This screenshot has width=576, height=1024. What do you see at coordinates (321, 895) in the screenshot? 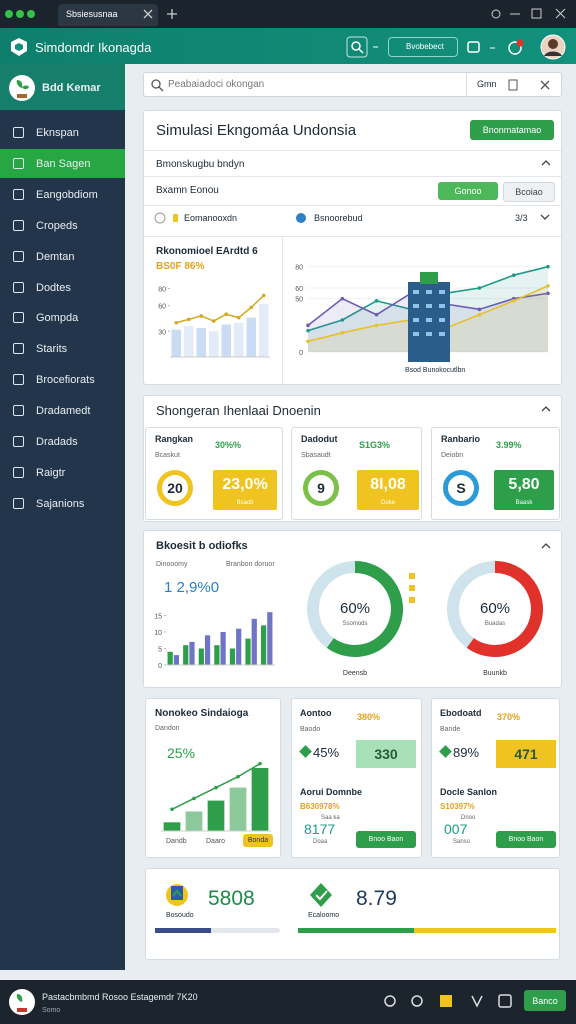
I see `summary-icon` at bounding box center [321, 895].